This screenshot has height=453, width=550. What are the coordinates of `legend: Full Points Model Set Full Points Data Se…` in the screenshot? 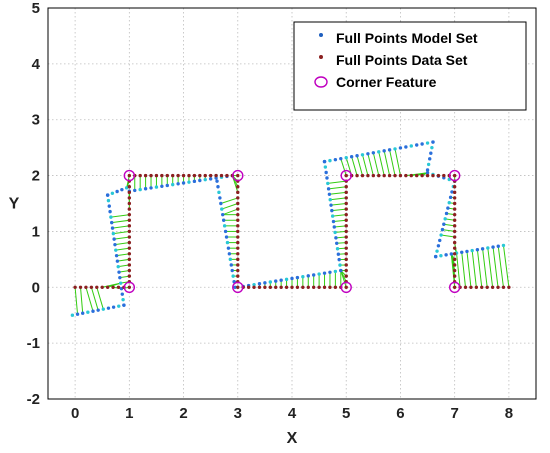 It's located at (410, 66).